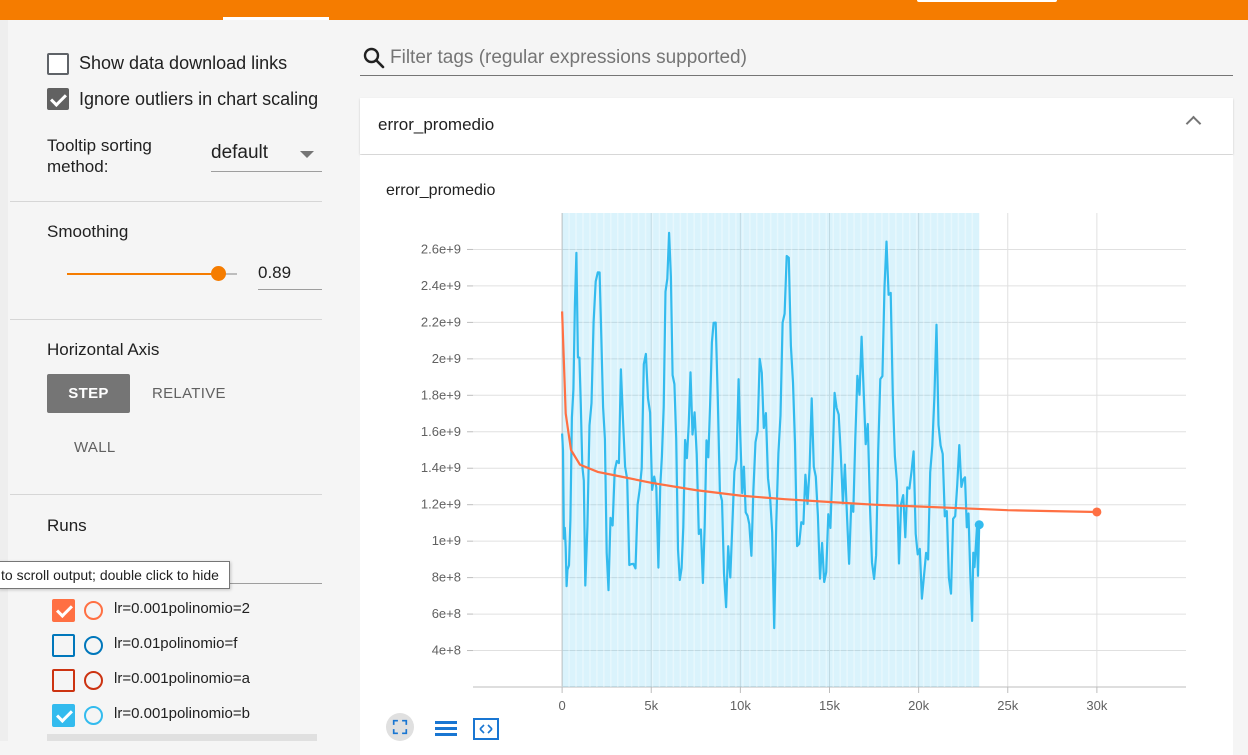 The height and width of the screenshot is (755, 1248). What do you see at coordinates (446, 613) in the screenshot?
I see `y-tick-label: 6e+8` at bounding box center [446, 613].